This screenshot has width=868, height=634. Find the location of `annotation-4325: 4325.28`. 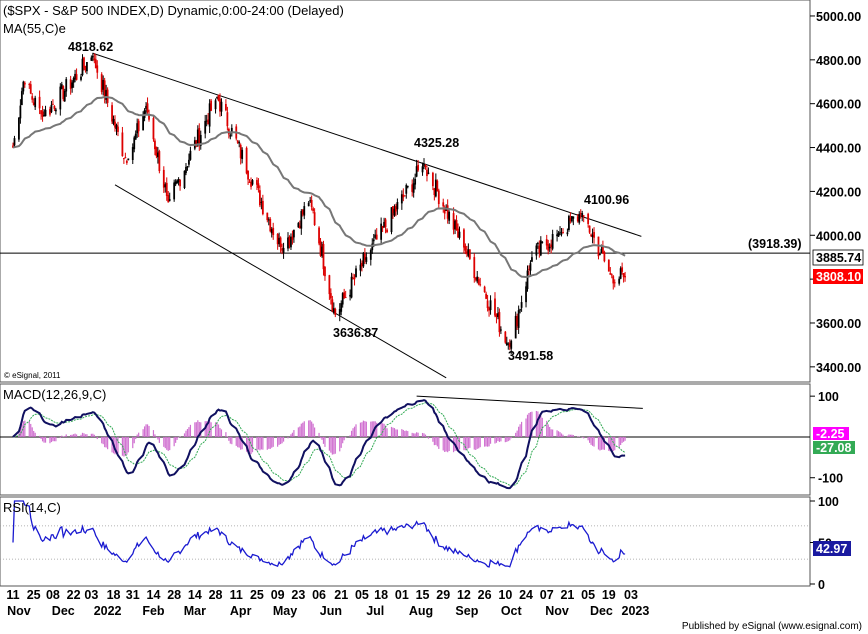

annotation-4325: 4325.28 is located at coordinates (436, 143).